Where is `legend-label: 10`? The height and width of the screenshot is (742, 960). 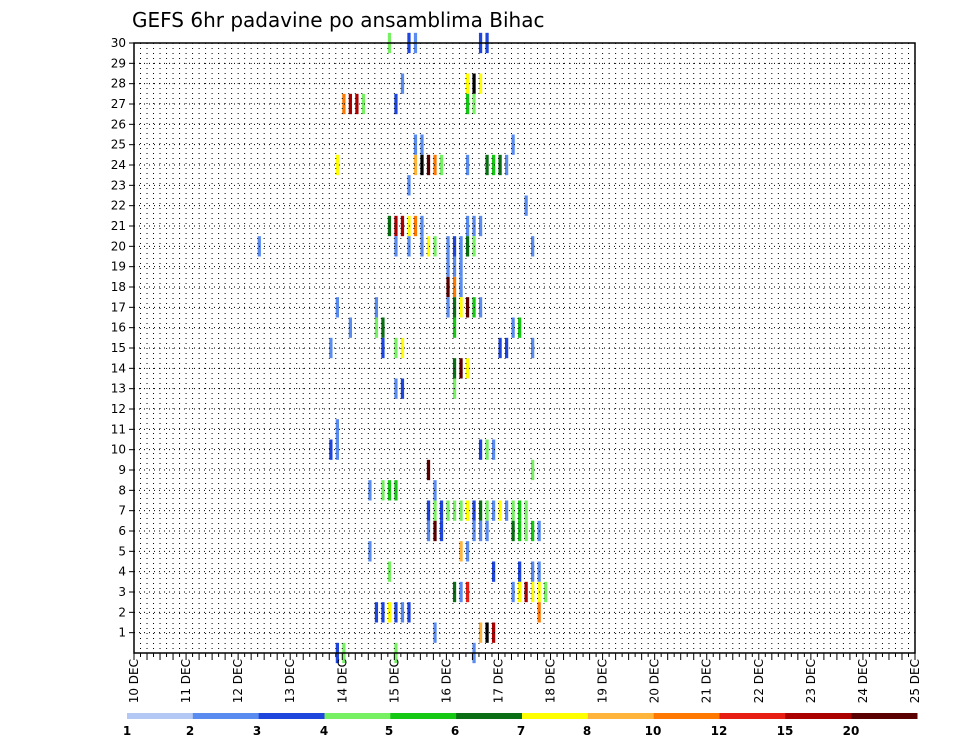
legend-label: 10 is located at coordinates (653, 731).